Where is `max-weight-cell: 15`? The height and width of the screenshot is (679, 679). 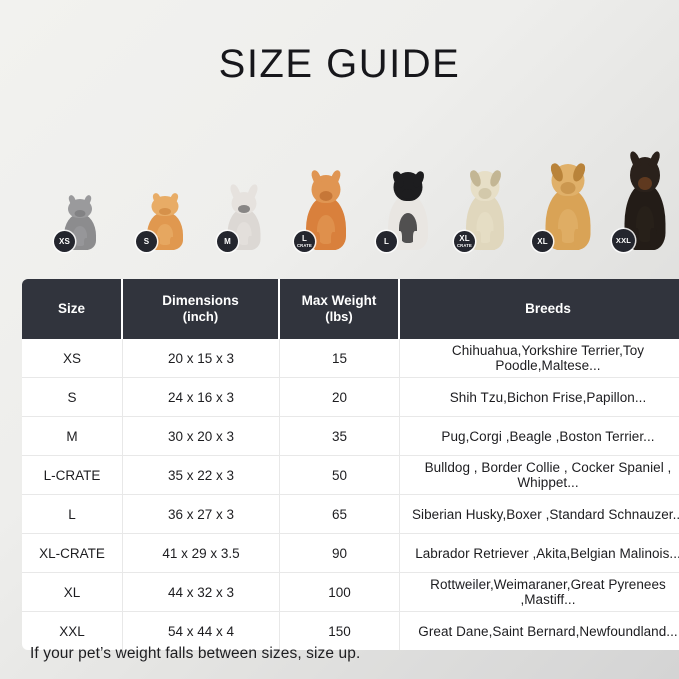
max-weight-cell: 15 is located at coordinates (340, 358).